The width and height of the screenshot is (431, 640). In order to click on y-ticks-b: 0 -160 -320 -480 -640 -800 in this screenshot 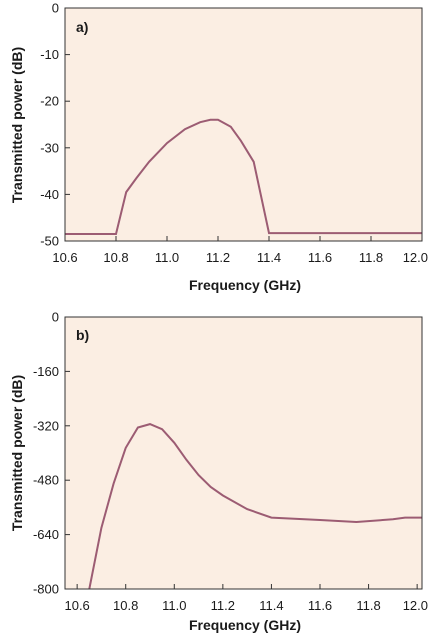, I will do `click(51, 453)`.